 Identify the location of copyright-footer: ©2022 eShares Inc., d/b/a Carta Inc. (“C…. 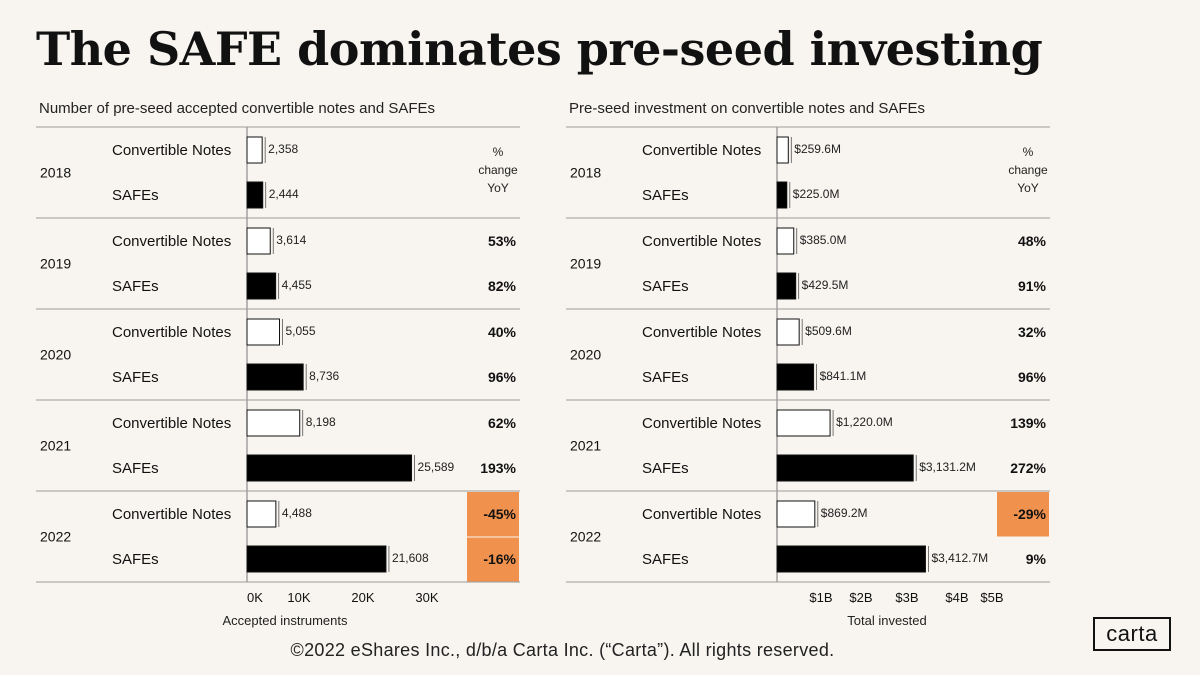
(562, 650).